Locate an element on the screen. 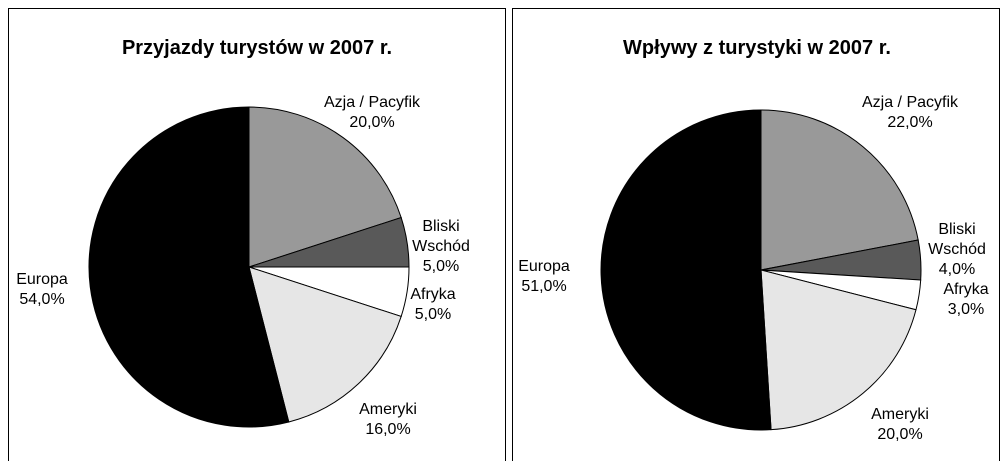  slice-label: Europa 51,0% is located at coordinates (544, 277).